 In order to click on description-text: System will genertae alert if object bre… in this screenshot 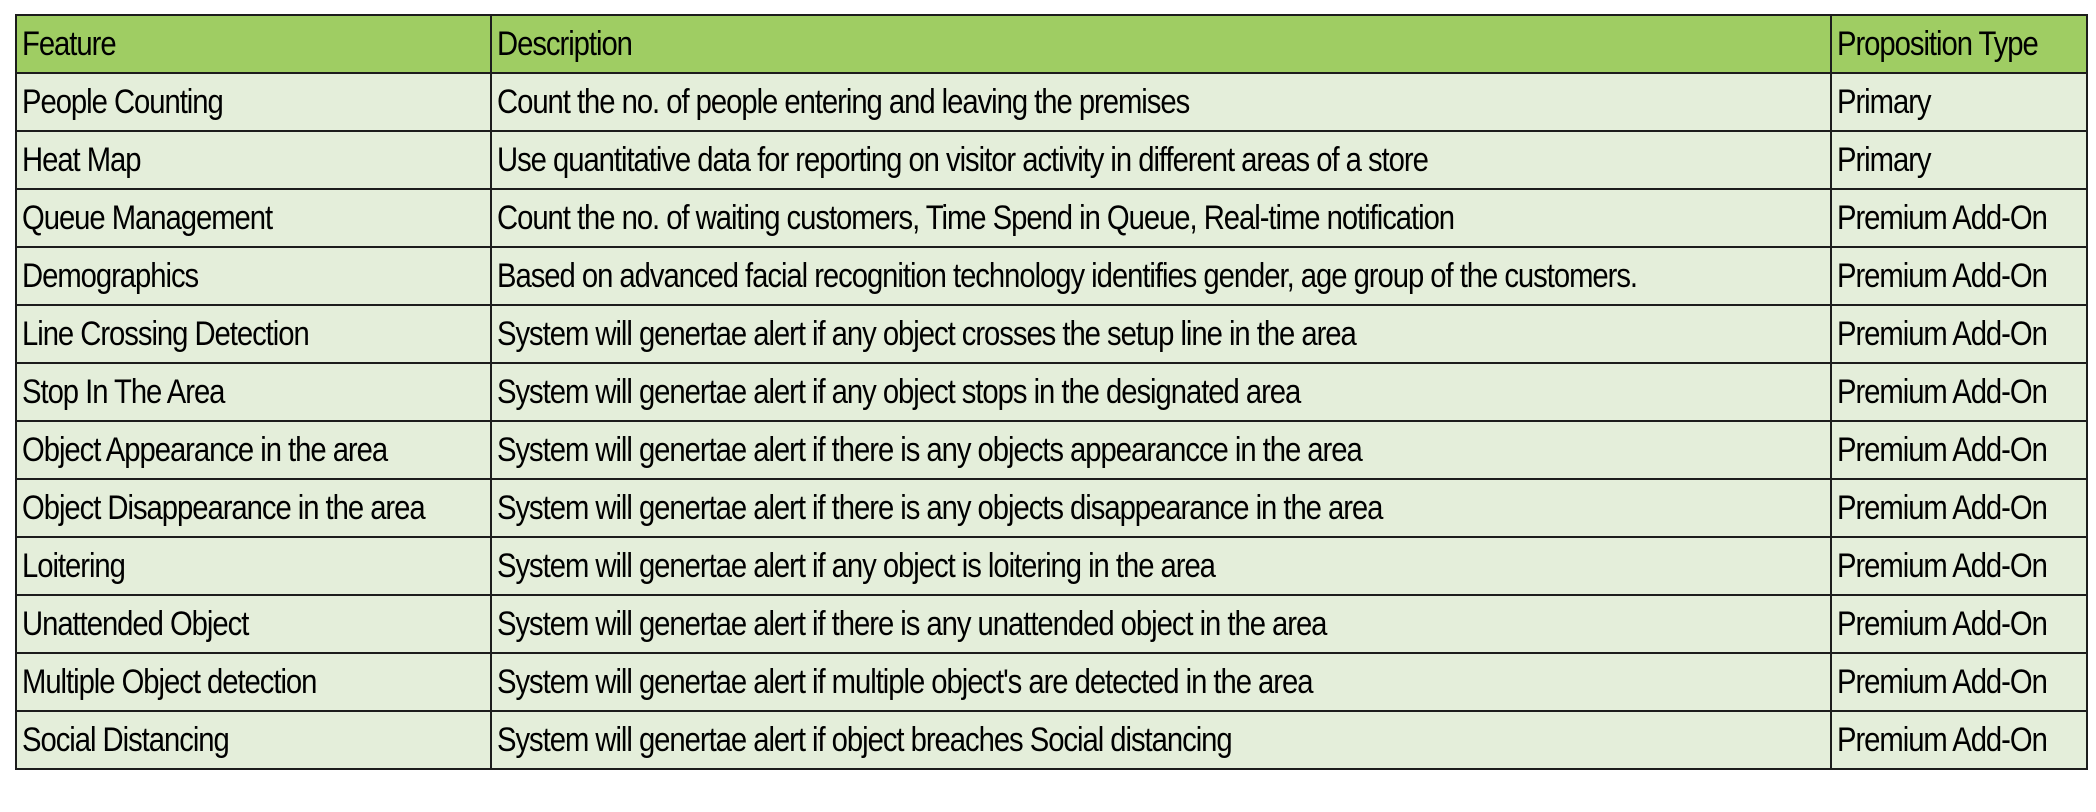, I will do `click(865, 739)`.